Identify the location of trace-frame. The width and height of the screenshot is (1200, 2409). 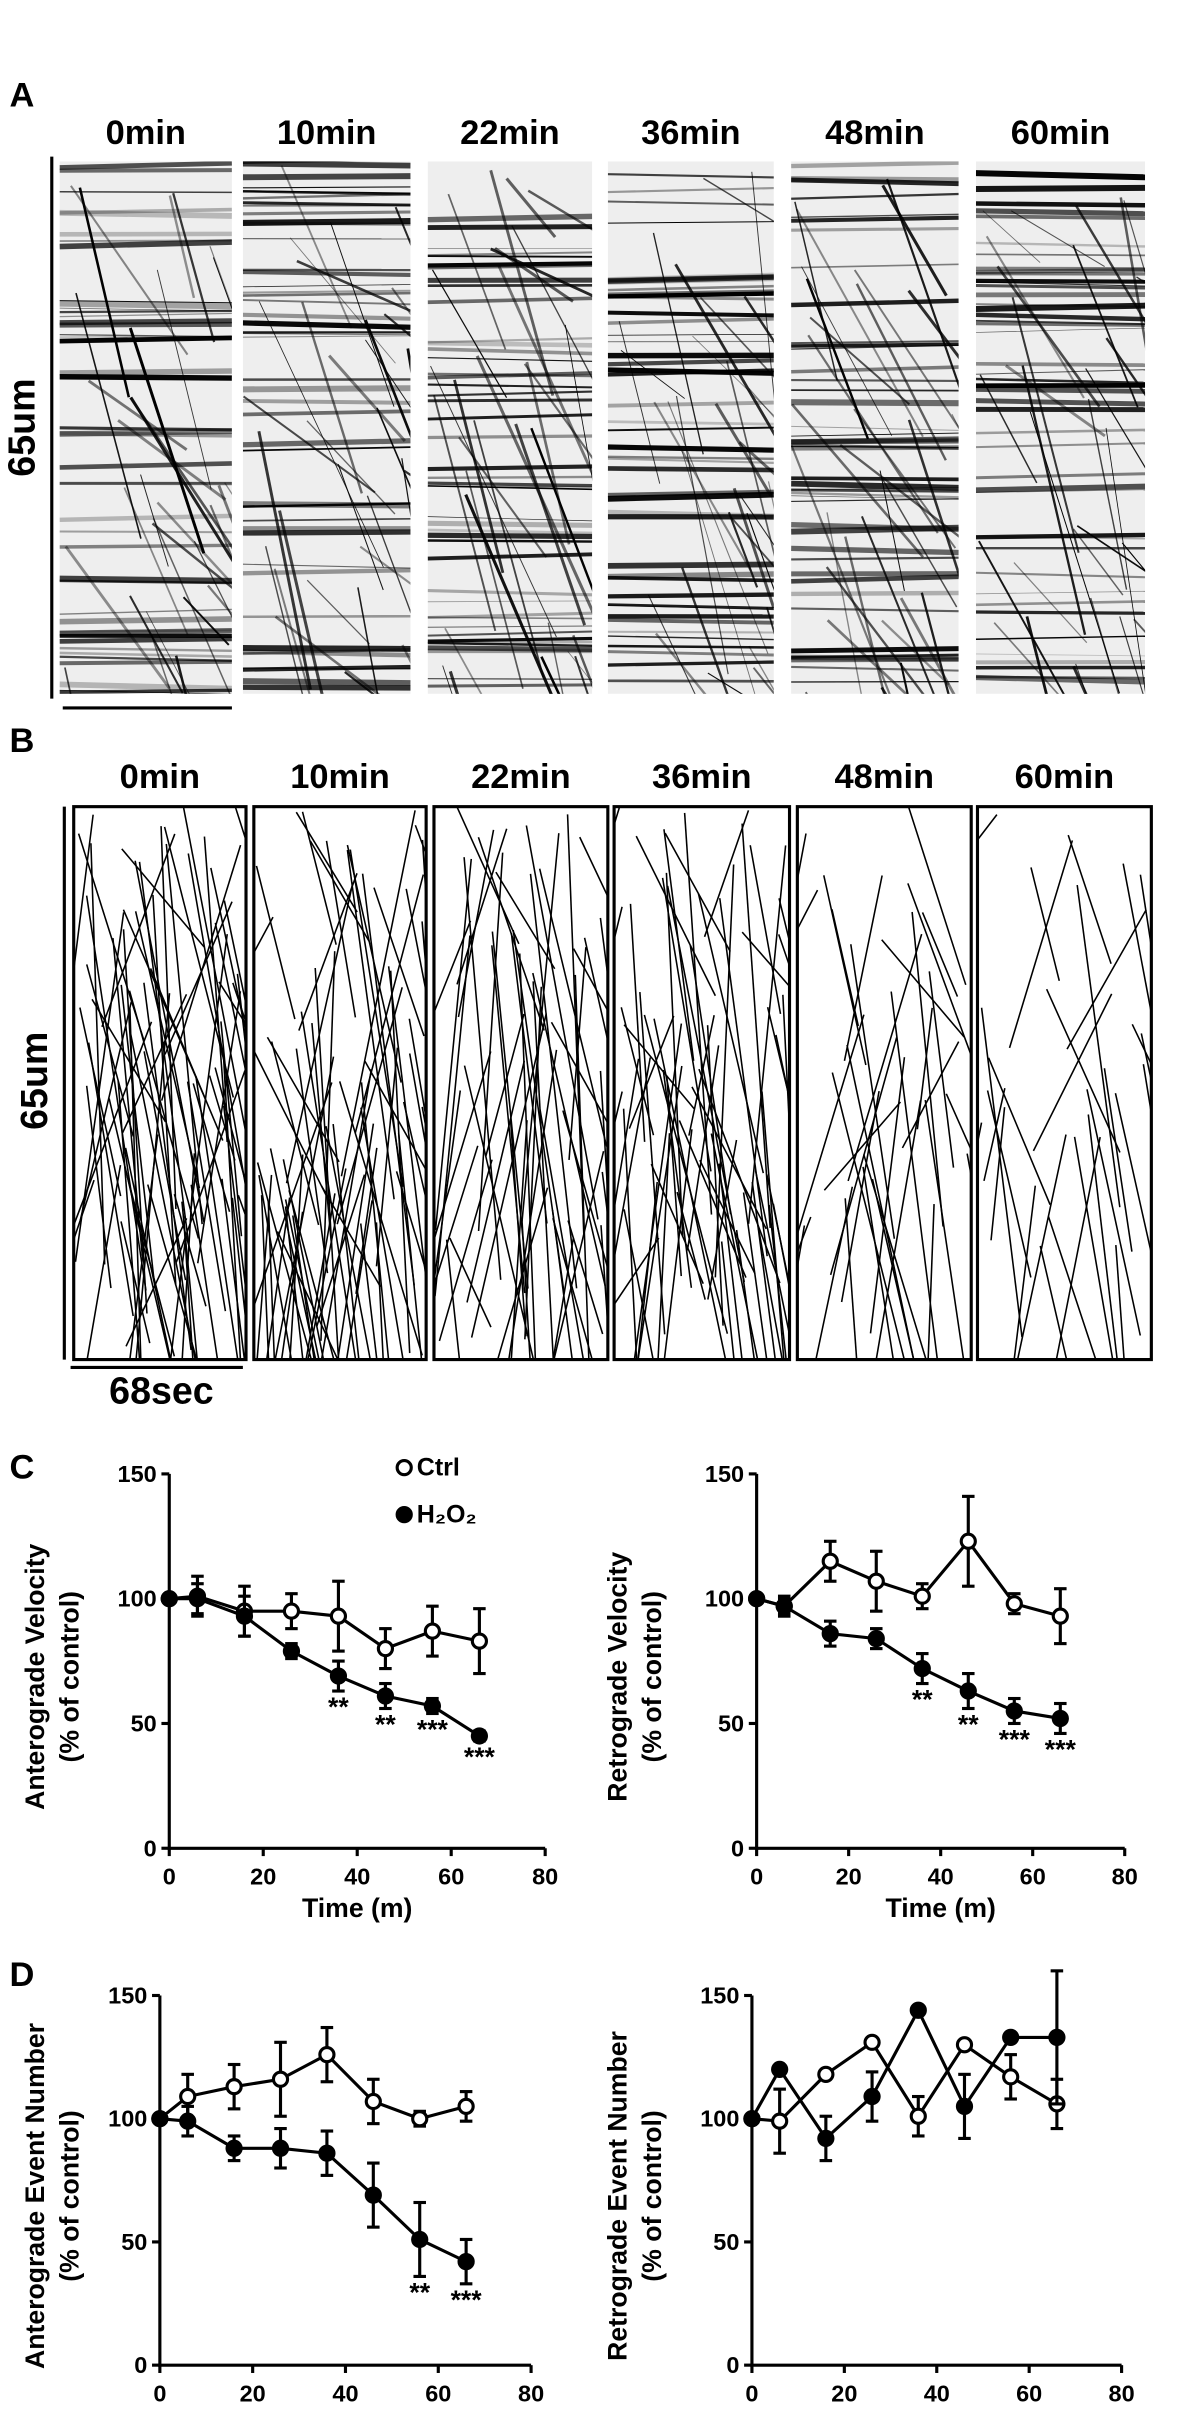
(884, 1083).